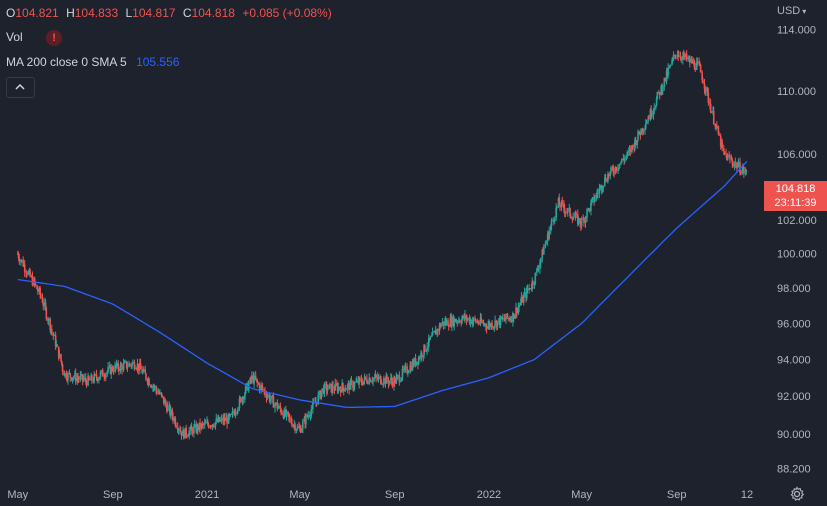  What do you see at coordinates (37, 13) in the screenshot?
I see `open-value: 104.821` at bounding box center [37, 13].